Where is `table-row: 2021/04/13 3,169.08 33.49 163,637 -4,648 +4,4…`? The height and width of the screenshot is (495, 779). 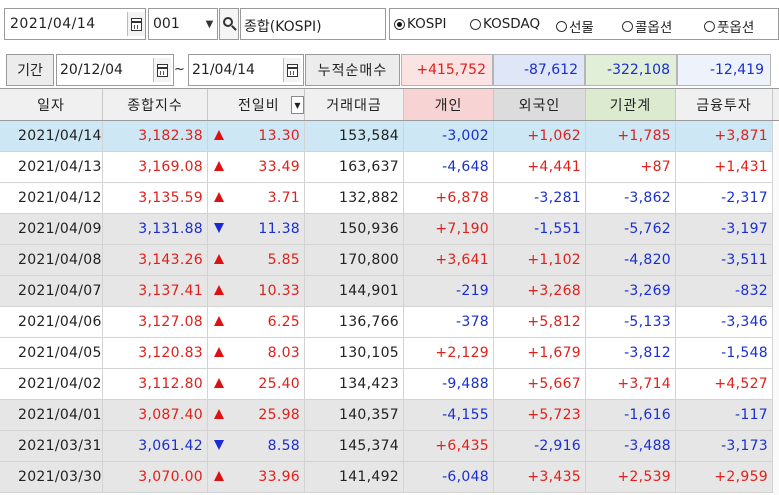 table-row: 2021/04/13 3,169.08 33.49 163,637 -4,648 +4,4… is located at coordinates (389, 167).